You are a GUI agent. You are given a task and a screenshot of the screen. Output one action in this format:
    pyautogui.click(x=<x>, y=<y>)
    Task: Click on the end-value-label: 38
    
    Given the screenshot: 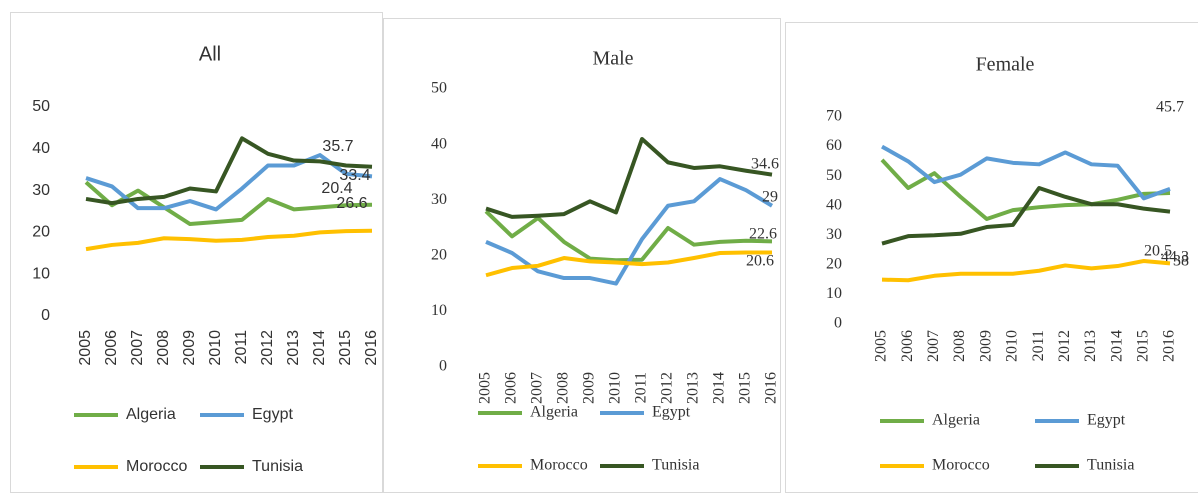 What is the action you would take?
    pyautogui.click(x=1181, y=261)
    